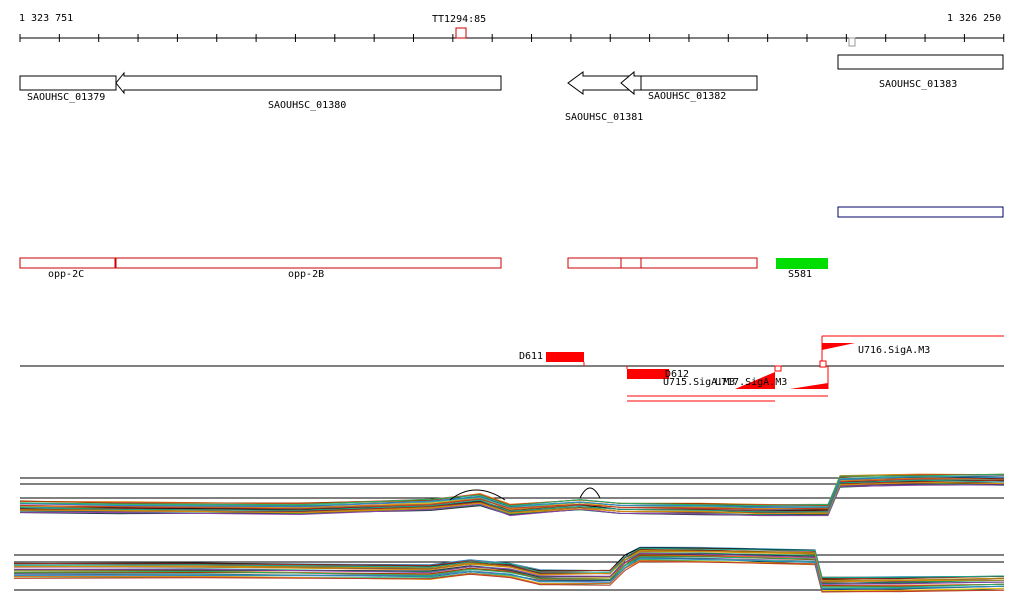 The height and width of the screenshot is (611, 1024). What do you see at coordinates (631, 263) in the screenshot?
I see `operon-segment-b` at bounding box center [631, 263].